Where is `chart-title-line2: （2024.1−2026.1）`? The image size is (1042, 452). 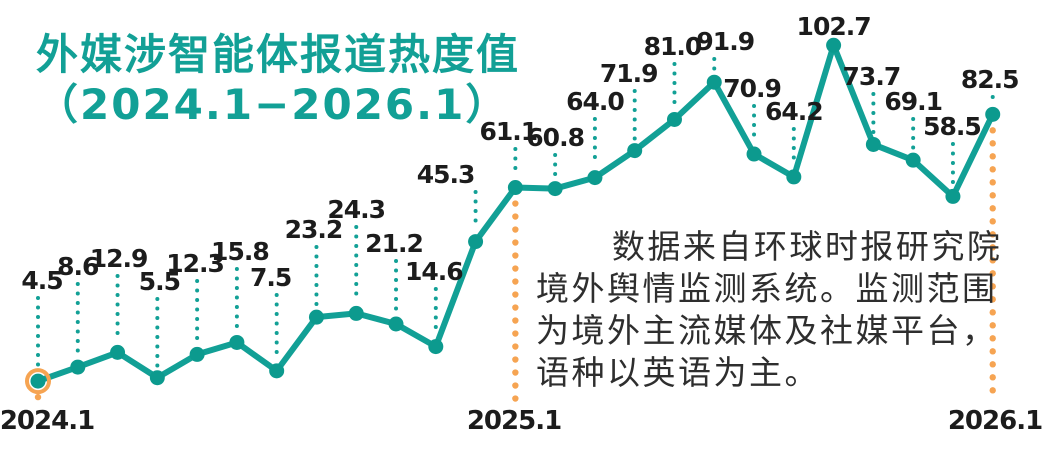
chart-title-line2: （2024.1−2026.1） is located at coordinates (273, 104).